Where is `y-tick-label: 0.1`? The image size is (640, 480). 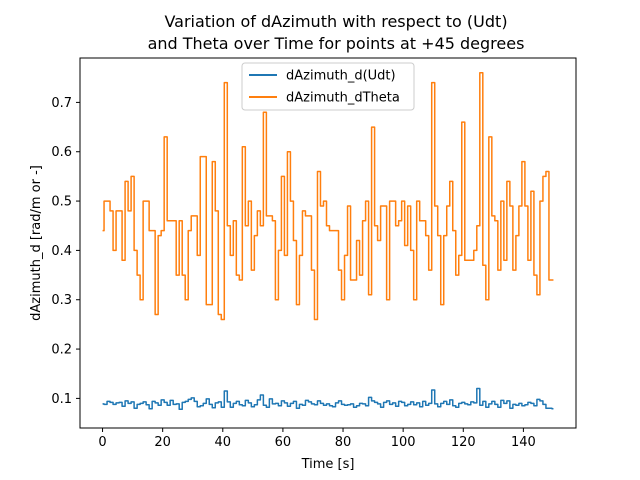
y-tick-label: 0.1 is located at coordinates (61, 399).